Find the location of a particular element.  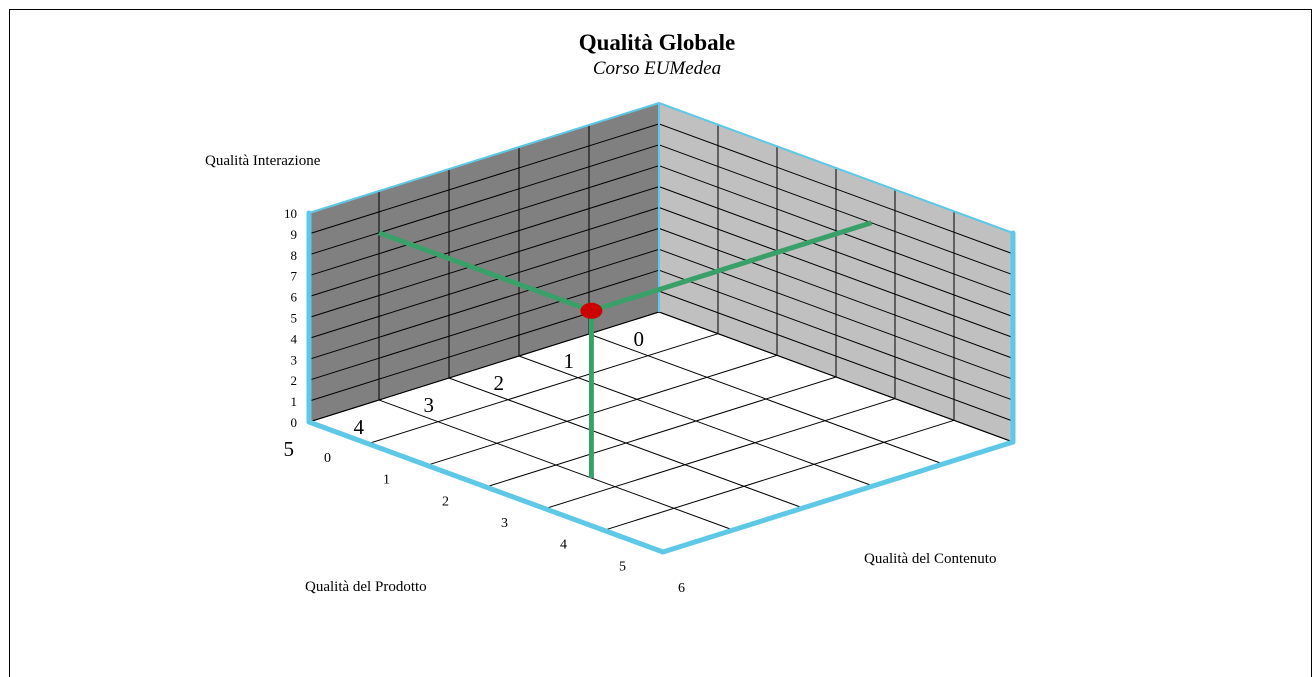

x-tick-label: 0 is located at coordinates (639, 339).